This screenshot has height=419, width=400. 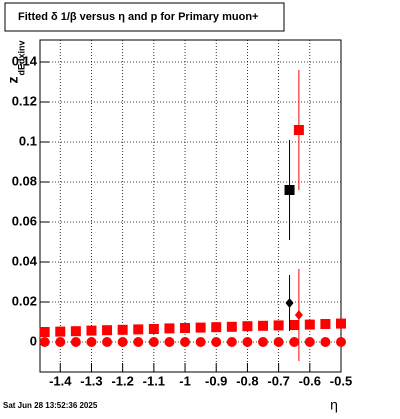 What do you see at coordinates (341, 380) in the screenshot?
I see `x-tick-label: -0.5` at bounding box center [341, 380].